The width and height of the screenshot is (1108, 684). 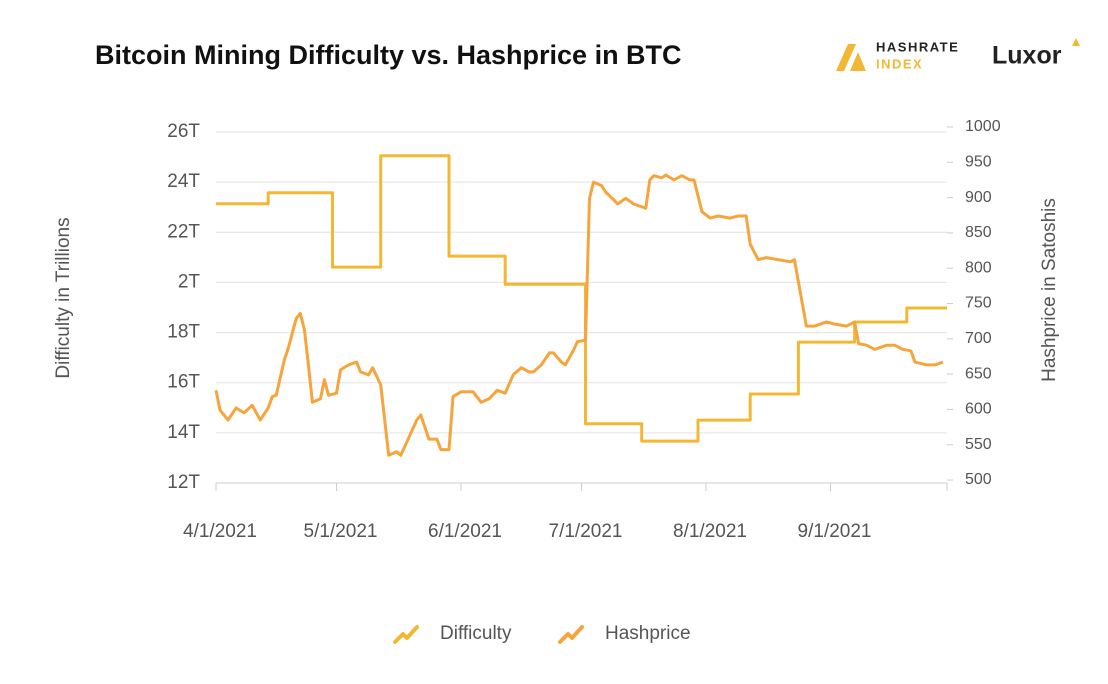 I want to click on x-tick-label: 4/1/2021, so click(x=220, y=531).